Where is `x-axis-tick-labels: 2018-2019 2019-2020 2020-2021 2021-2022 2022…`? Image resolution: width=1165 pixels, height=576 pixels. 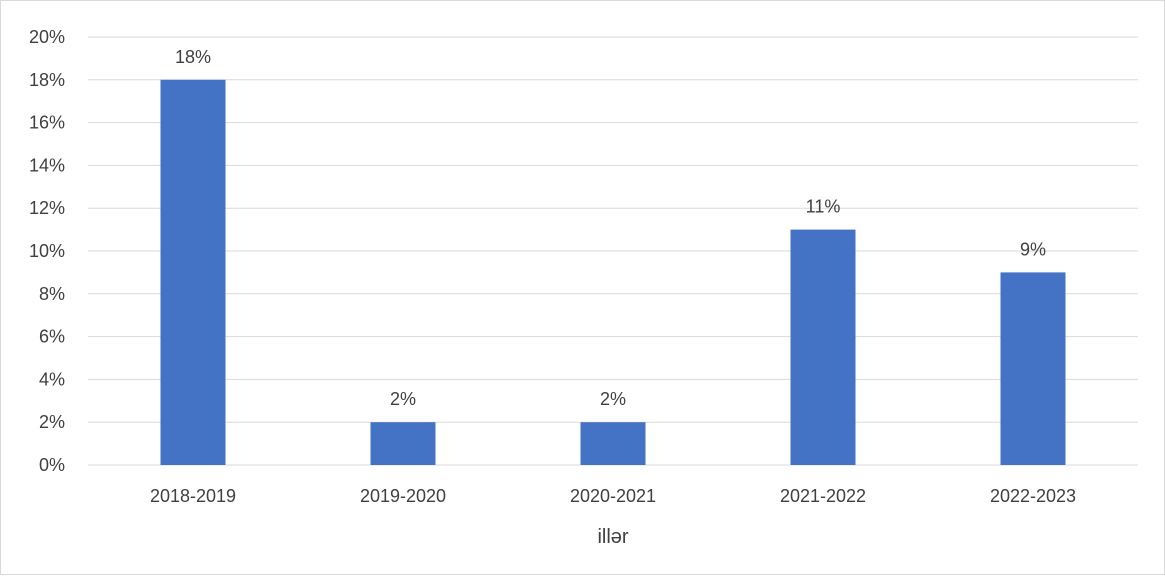
x-axis-tick-labels: 2018-2019 2019-2020 2020-2021 2021-2022 2022… is located at coordinates (613, 496).